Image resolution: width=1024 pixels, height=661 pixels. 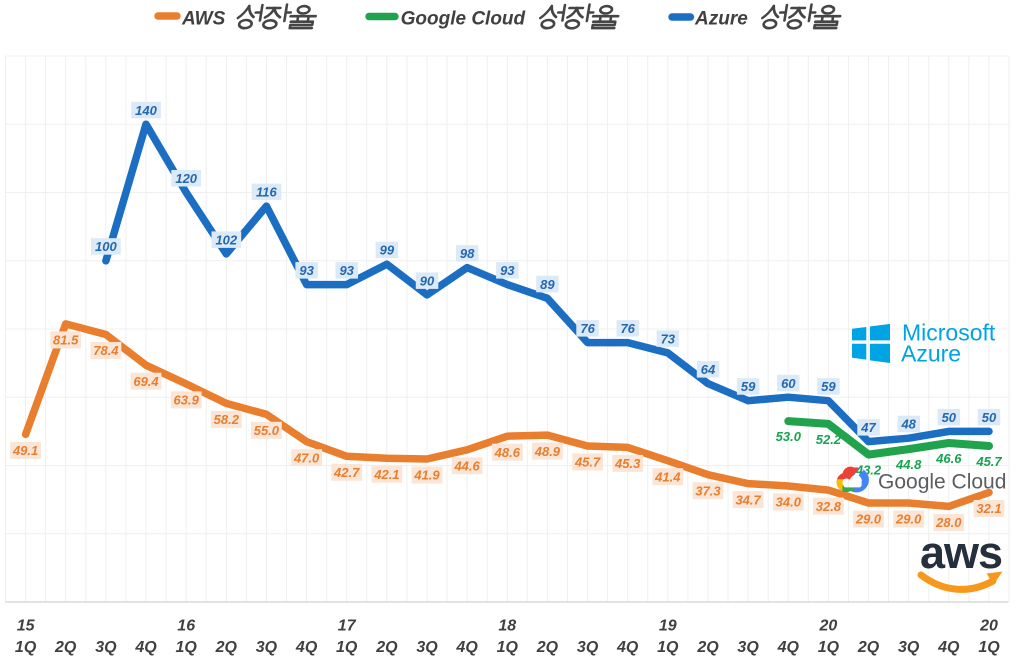 I want to click on svg-text: Microsoft, so click(x=949, y=333).